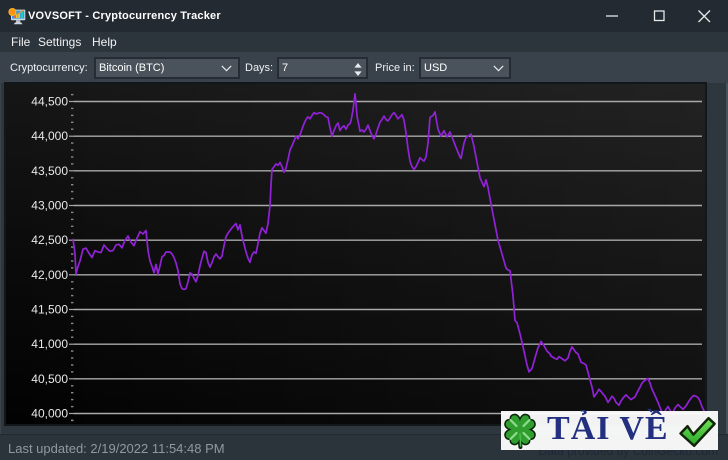  Describe the element at coordinates (49, 344) in the screenshot. I see `svg-text: 41,000` at that location.